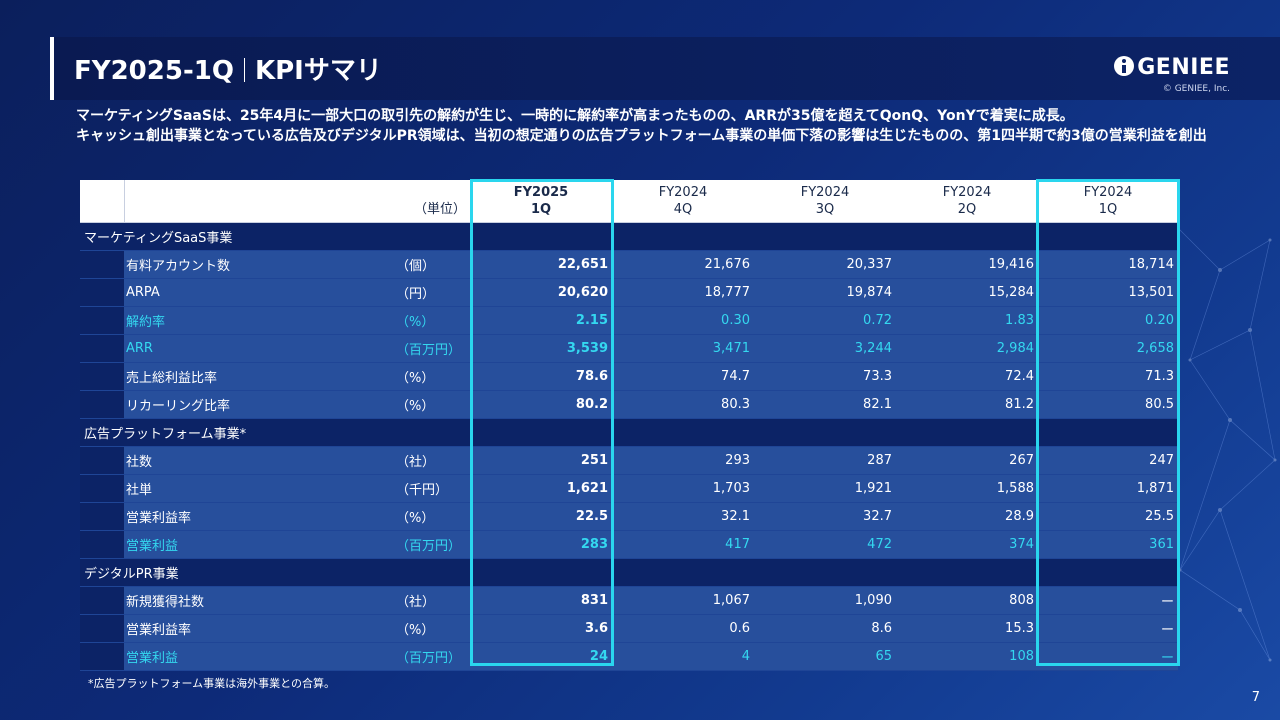  I want to click on row-label: ARR, so click(257, 348).